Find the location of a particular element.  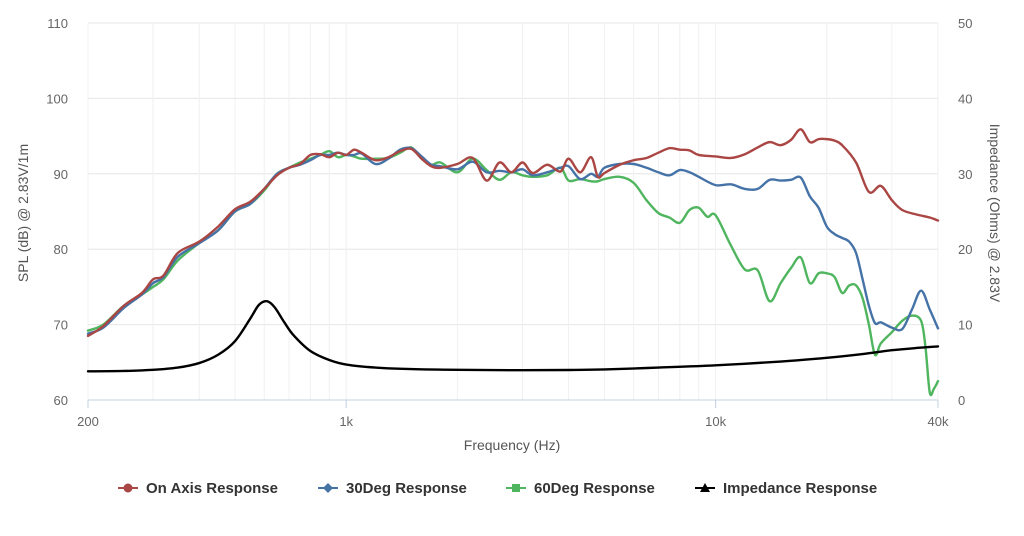

legend-item-60deg-response: 60Deg Response is located at coordinates (580, 488).